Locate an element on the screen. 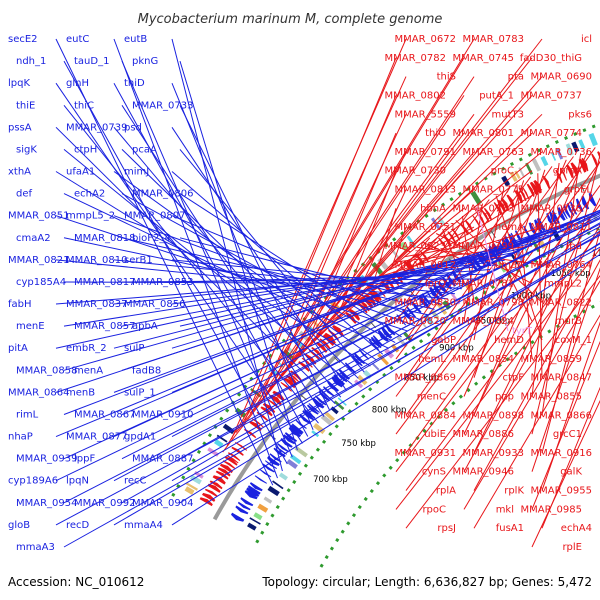  gene-label: cyp185A4 is located at coordinates (41, 282).